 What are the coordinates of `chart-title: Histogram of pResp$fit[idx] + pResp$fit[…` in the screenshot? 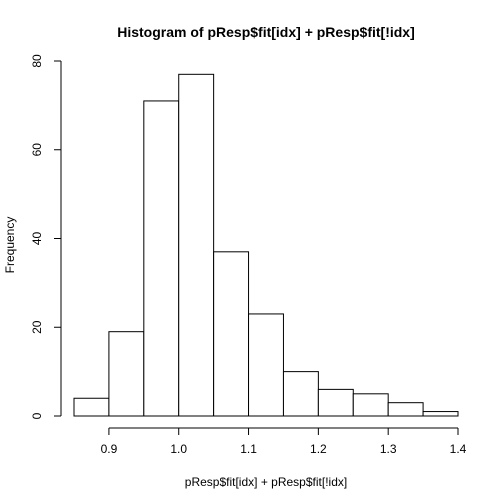 It's located at (266, 32).